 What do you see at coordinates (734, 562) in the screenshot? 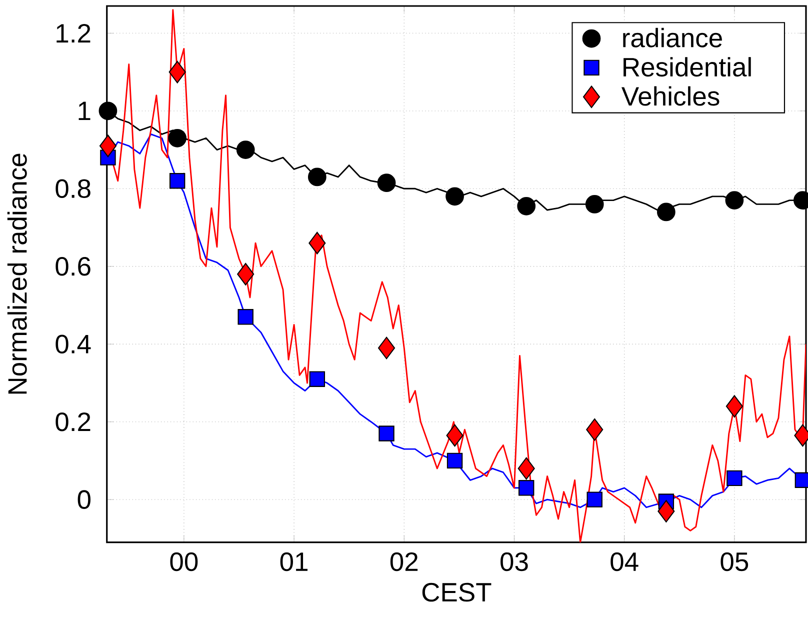
I see `x-tick-label: 05` at bounding box center [734, 562].